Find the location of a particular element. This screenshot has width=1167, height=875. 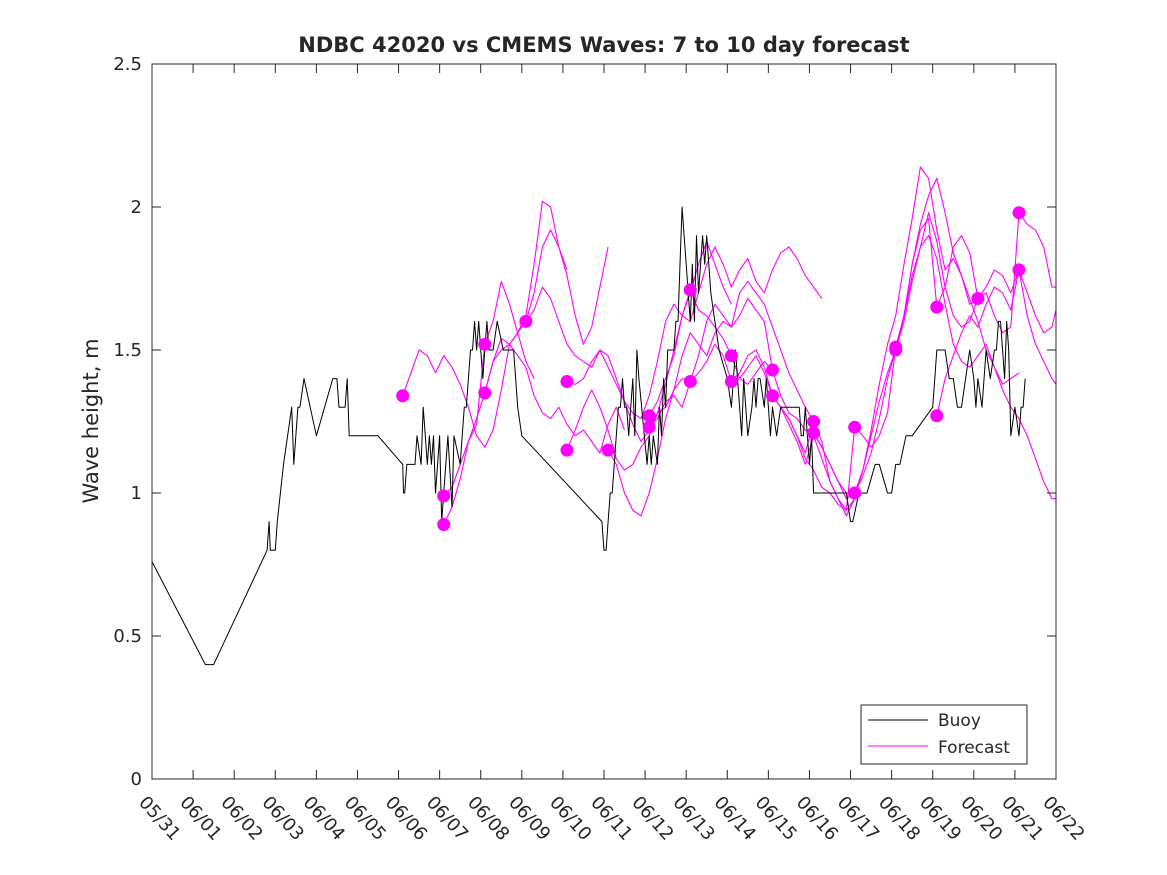

y-tick-label: 2.5 is located at coordinates (127, 64).